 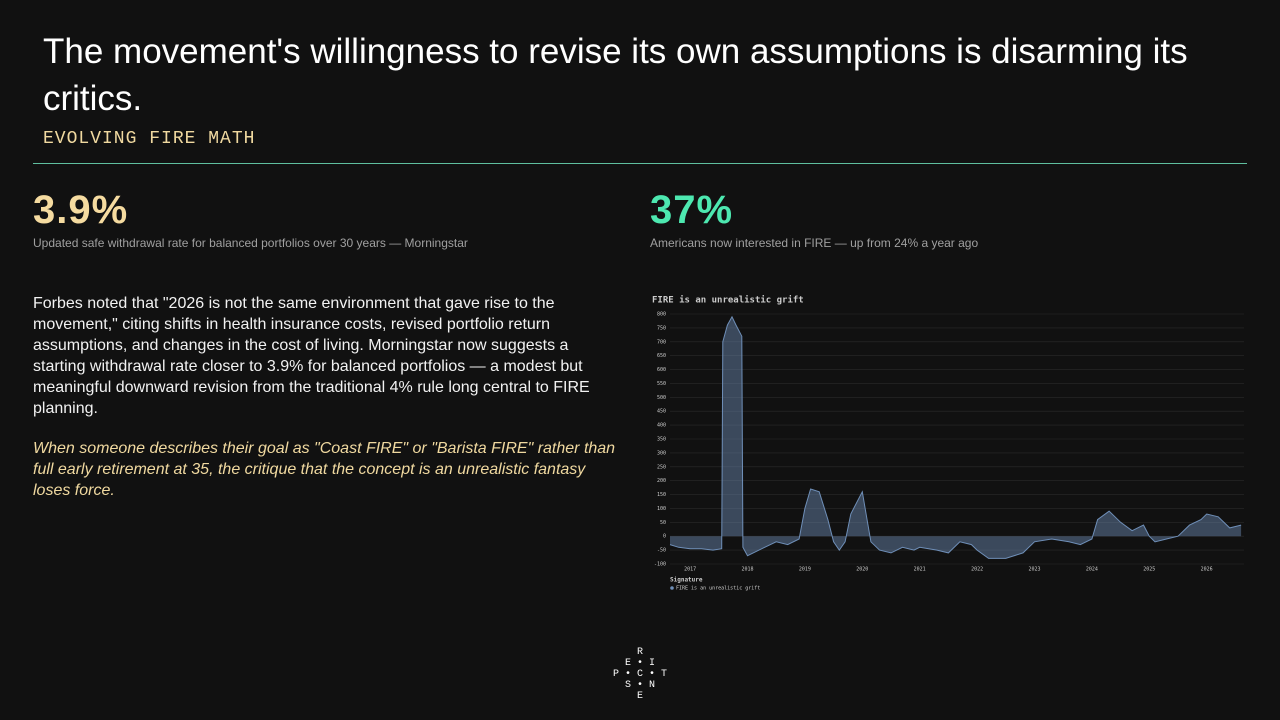 What do you see at coordinates (615, 674) in the screenshot?
I see `logo-letter: P` at bounding box center [615, 674].